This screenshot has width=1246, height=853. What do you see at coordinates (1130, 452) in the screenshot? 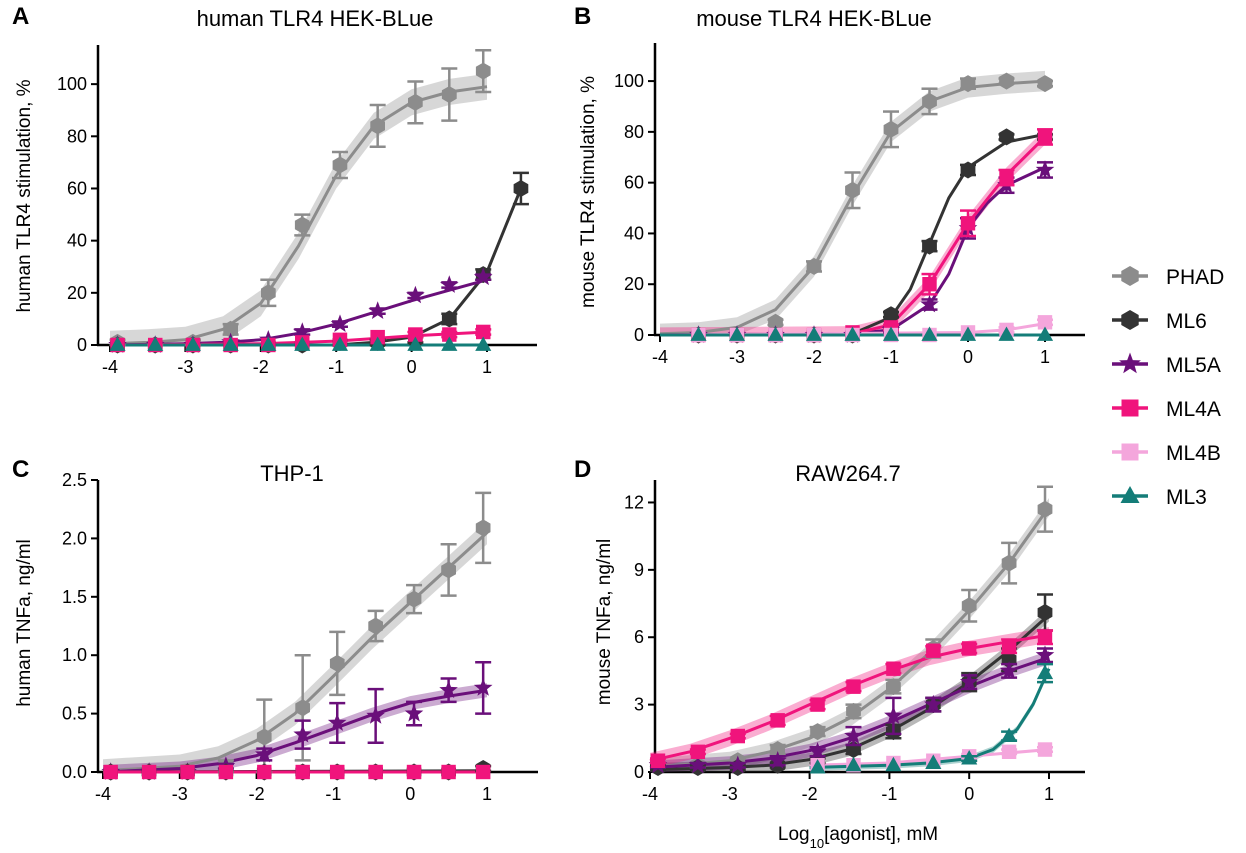
I see `legend-marker-square-icon` at bounding box center [1130, 452].